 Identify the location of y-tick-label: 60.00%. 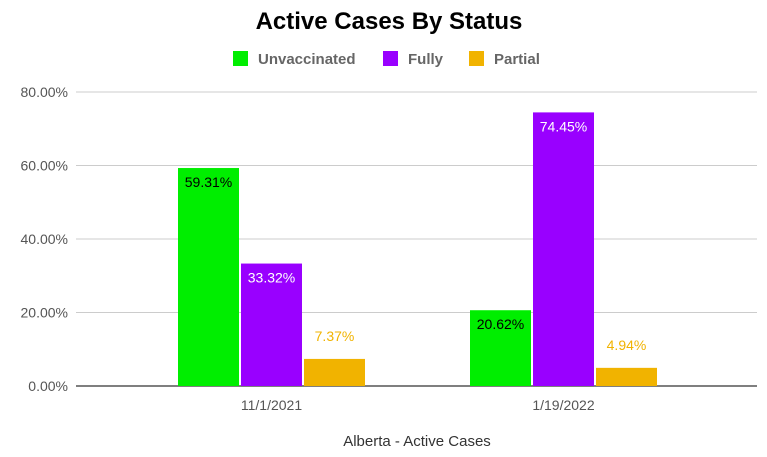
(44, 166).